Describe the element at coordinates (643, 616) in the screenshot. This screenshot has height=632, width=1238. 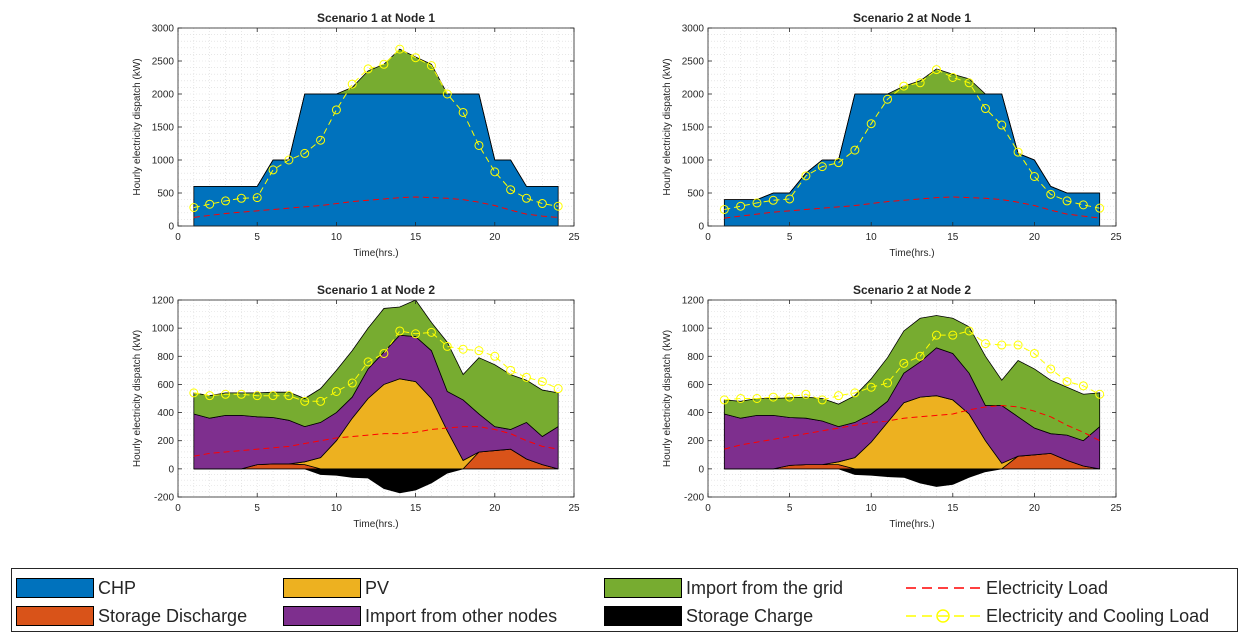
I see `legend-swatch-storage-charge` at that location.